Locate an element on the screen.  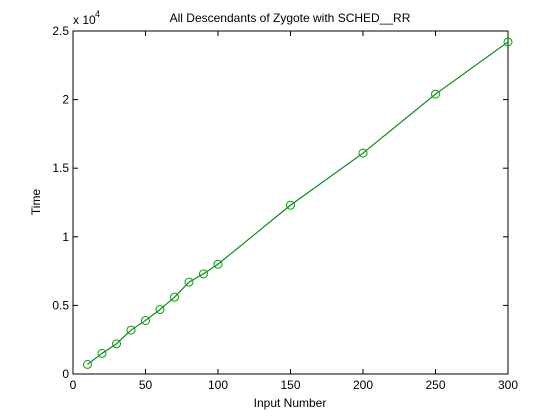
x-tick-label: 250 is located at coordinates (435, 385).